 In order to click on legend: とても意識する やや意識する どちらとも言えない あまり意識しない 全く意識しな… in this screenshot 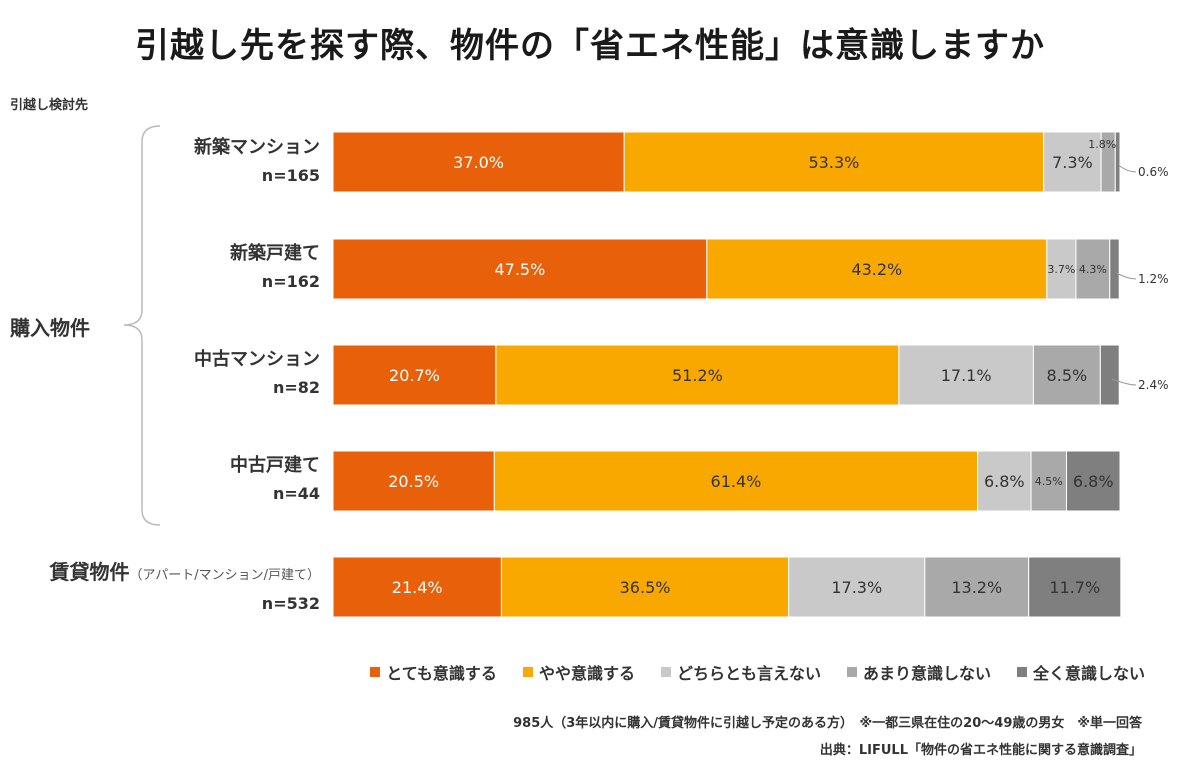, I will do `click(572, 672)`.